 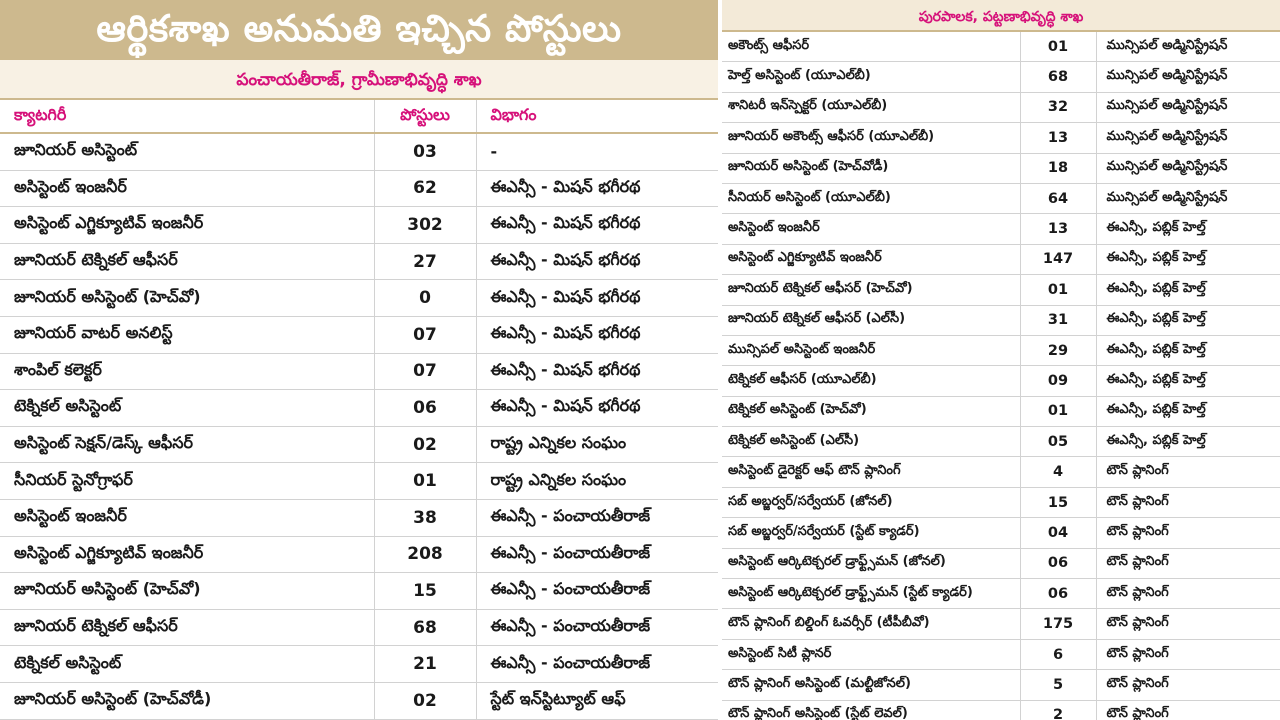 I want to click on posts-cell: 2, so click(x=1058, y=710).